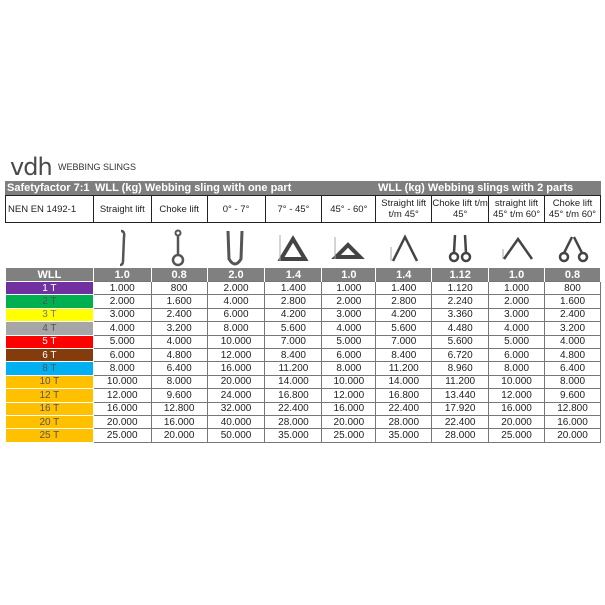 The width and height of the screenshot is (605, 605). I want to click on capacity-label: 5 T, so click(49, 341).